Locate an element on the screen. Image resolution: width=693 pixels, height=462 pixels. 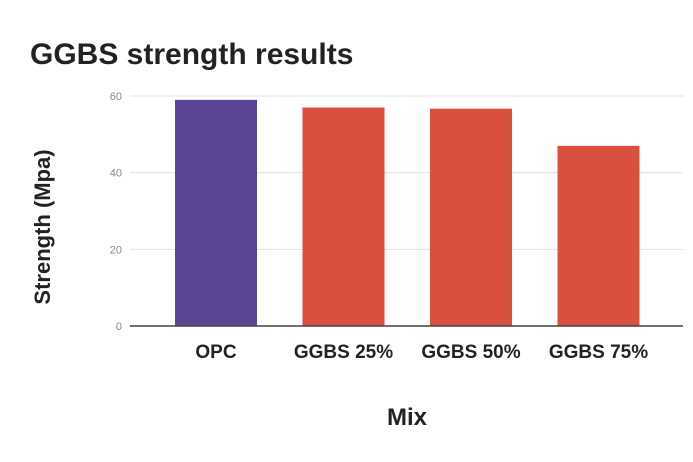
x-tick-label: OPC is located at coordinates (215, 352).